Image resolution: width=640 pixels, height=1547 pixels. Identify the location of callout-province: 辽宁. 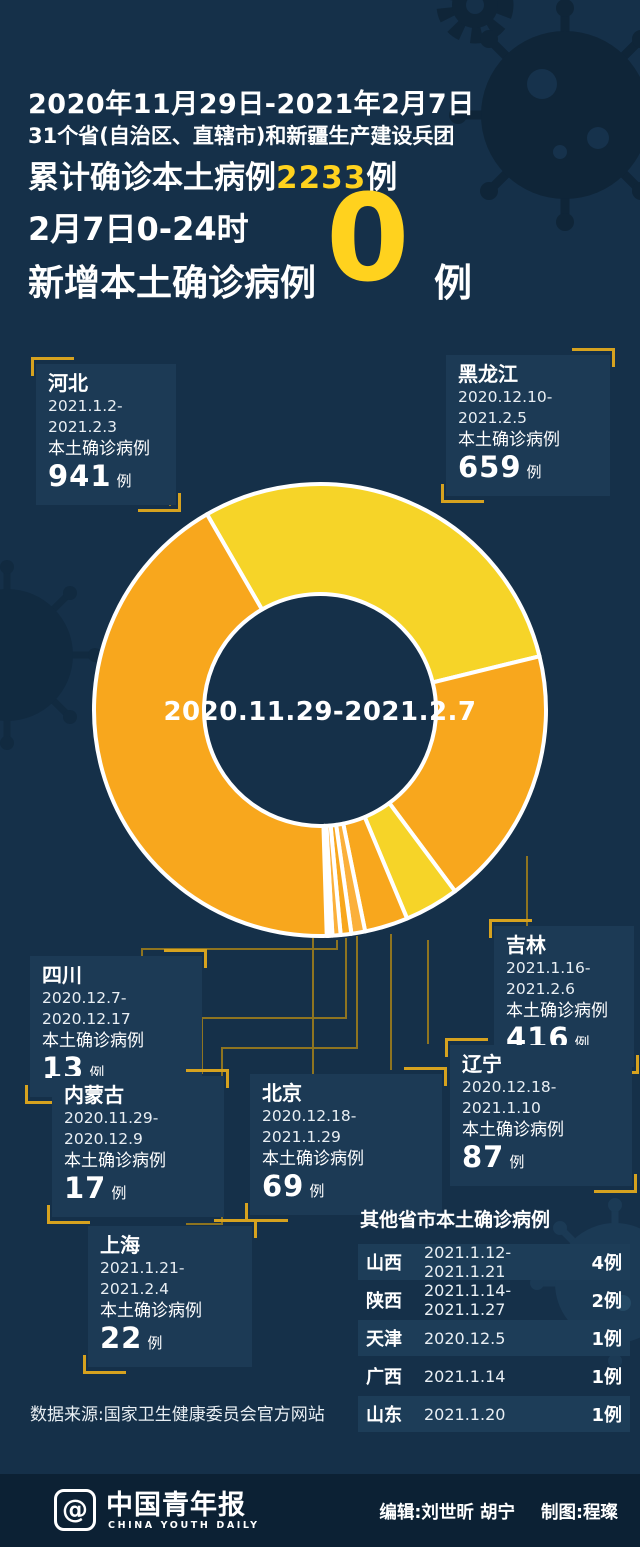
(482, 1064).